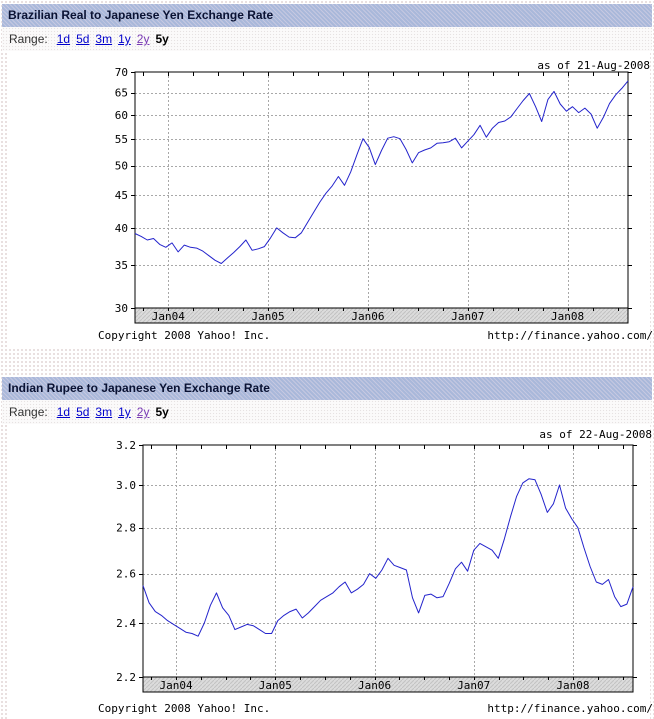 This screenshot has width=654, height=719. What do you see at coordinates (121, 265) in the screenshot?
I see `svg-text: 35` at bounding box center [121, 265].